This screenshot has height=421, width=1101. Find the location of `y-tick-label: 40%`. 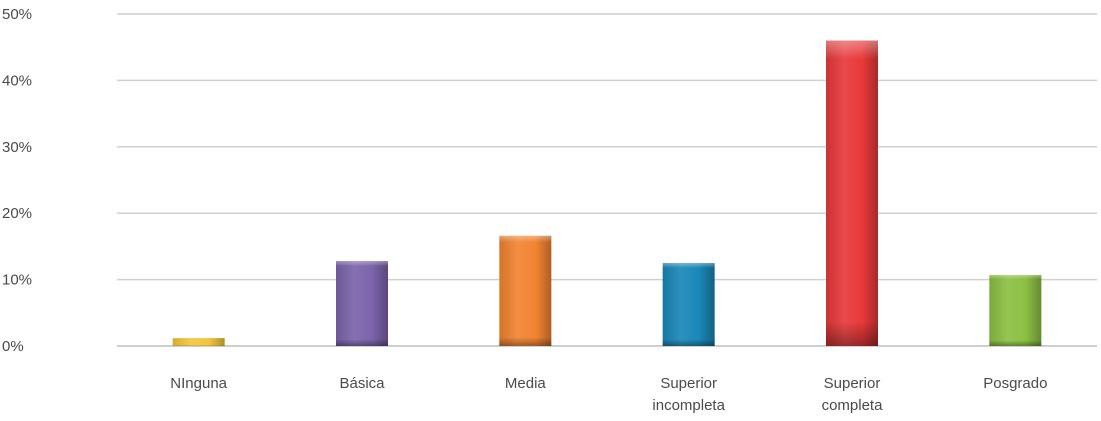

y-tick-label: 40% is located at coordinates (17, 80).